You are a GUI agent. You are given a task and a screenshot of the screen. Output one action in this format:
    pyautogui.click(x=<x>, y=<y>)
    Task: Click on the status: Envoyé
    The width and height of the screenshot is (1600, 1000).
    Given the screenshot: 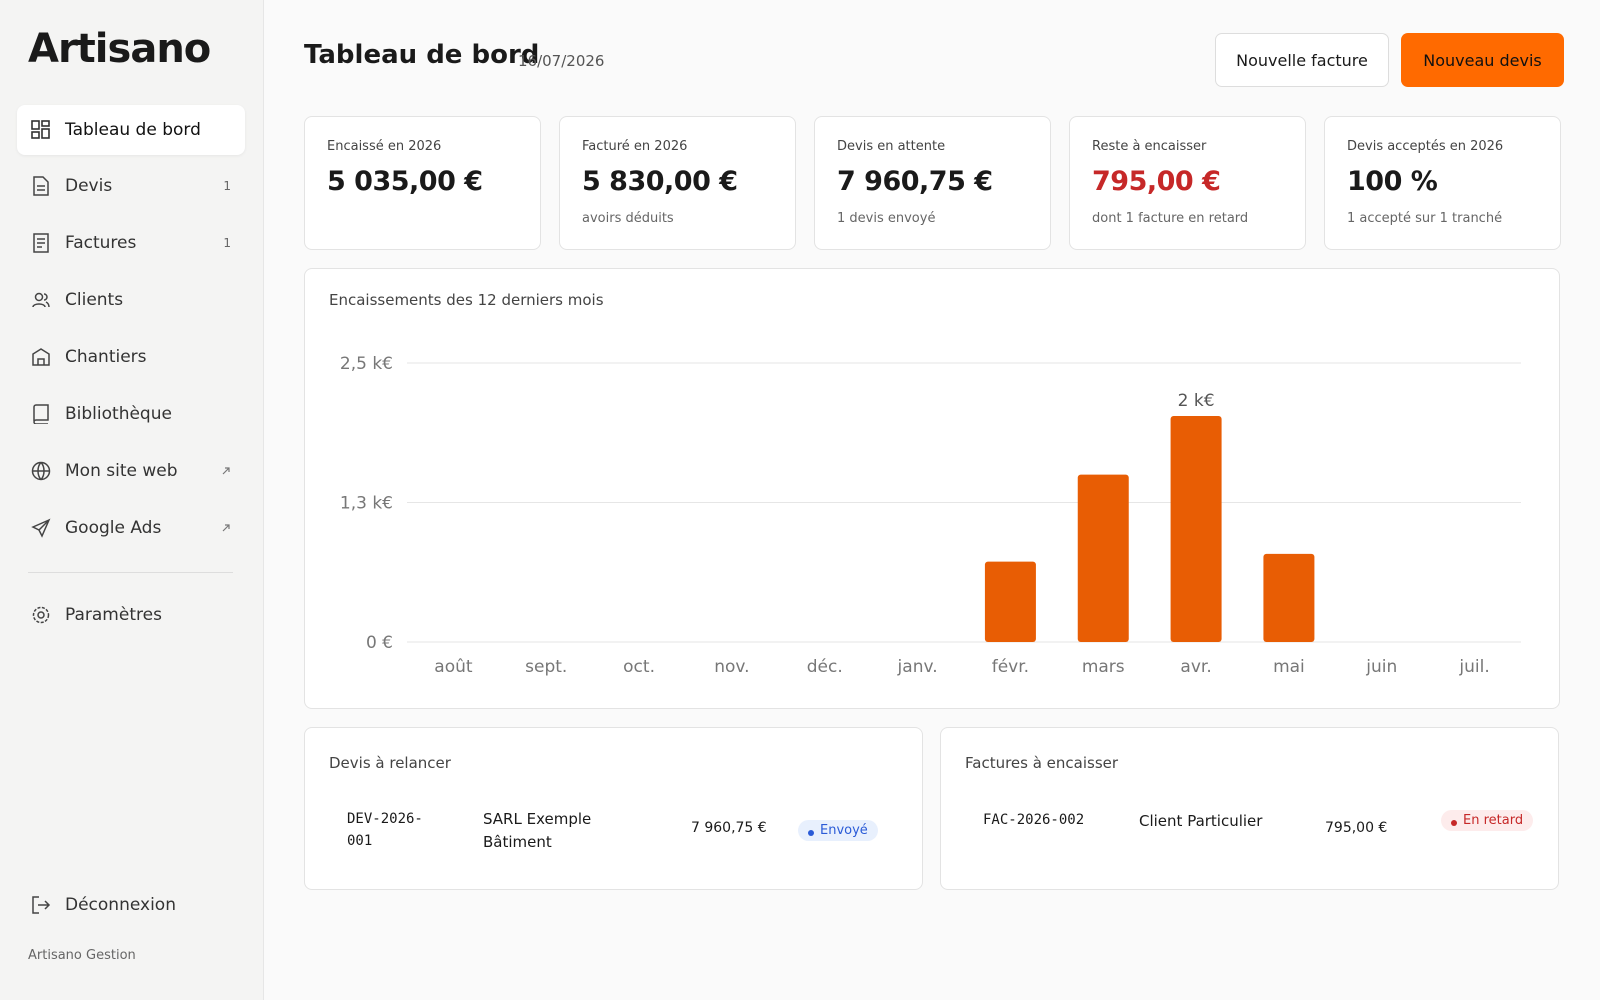 What is the action you would take?
    pyautogui.click(x=838, y=830)
    